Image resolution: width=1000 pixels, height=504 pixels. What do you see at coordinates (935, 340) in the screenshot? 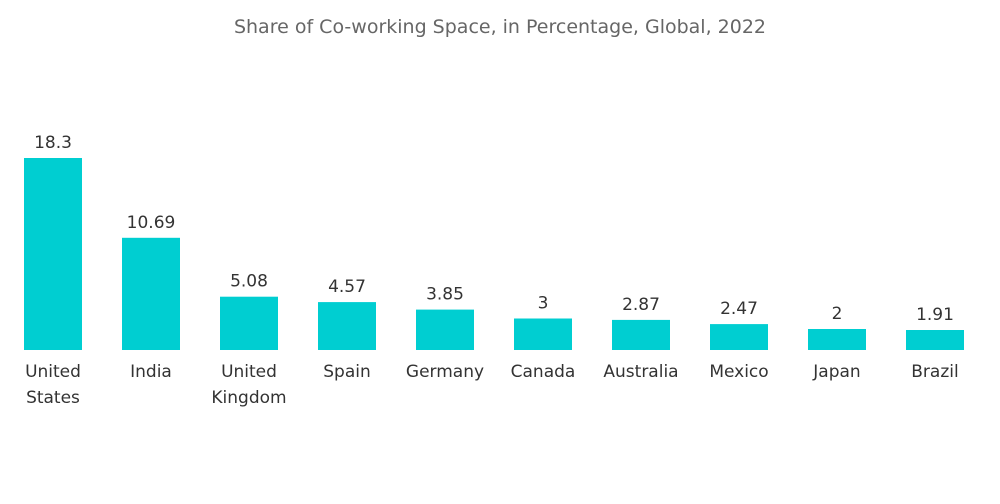
I see `bar-brazil` at bounding box center [935, 340].